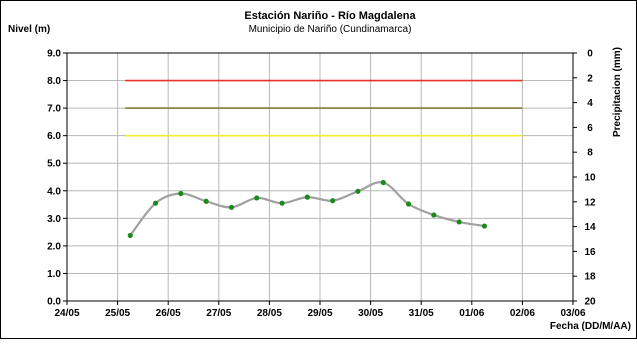  I want to click on x-tick-label: 01/06, so click(471, 313).